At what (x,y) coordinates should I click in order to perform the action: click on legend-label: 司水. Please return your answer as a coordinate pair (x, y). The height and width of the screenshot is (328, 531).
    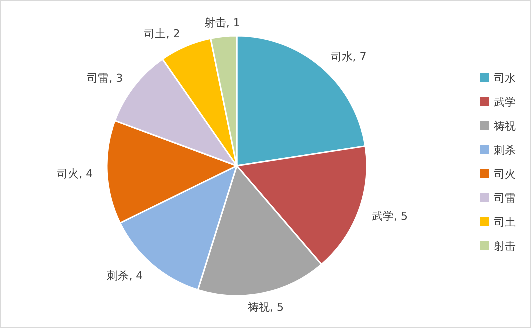
    Looking at the image, I should click on (505, 78).